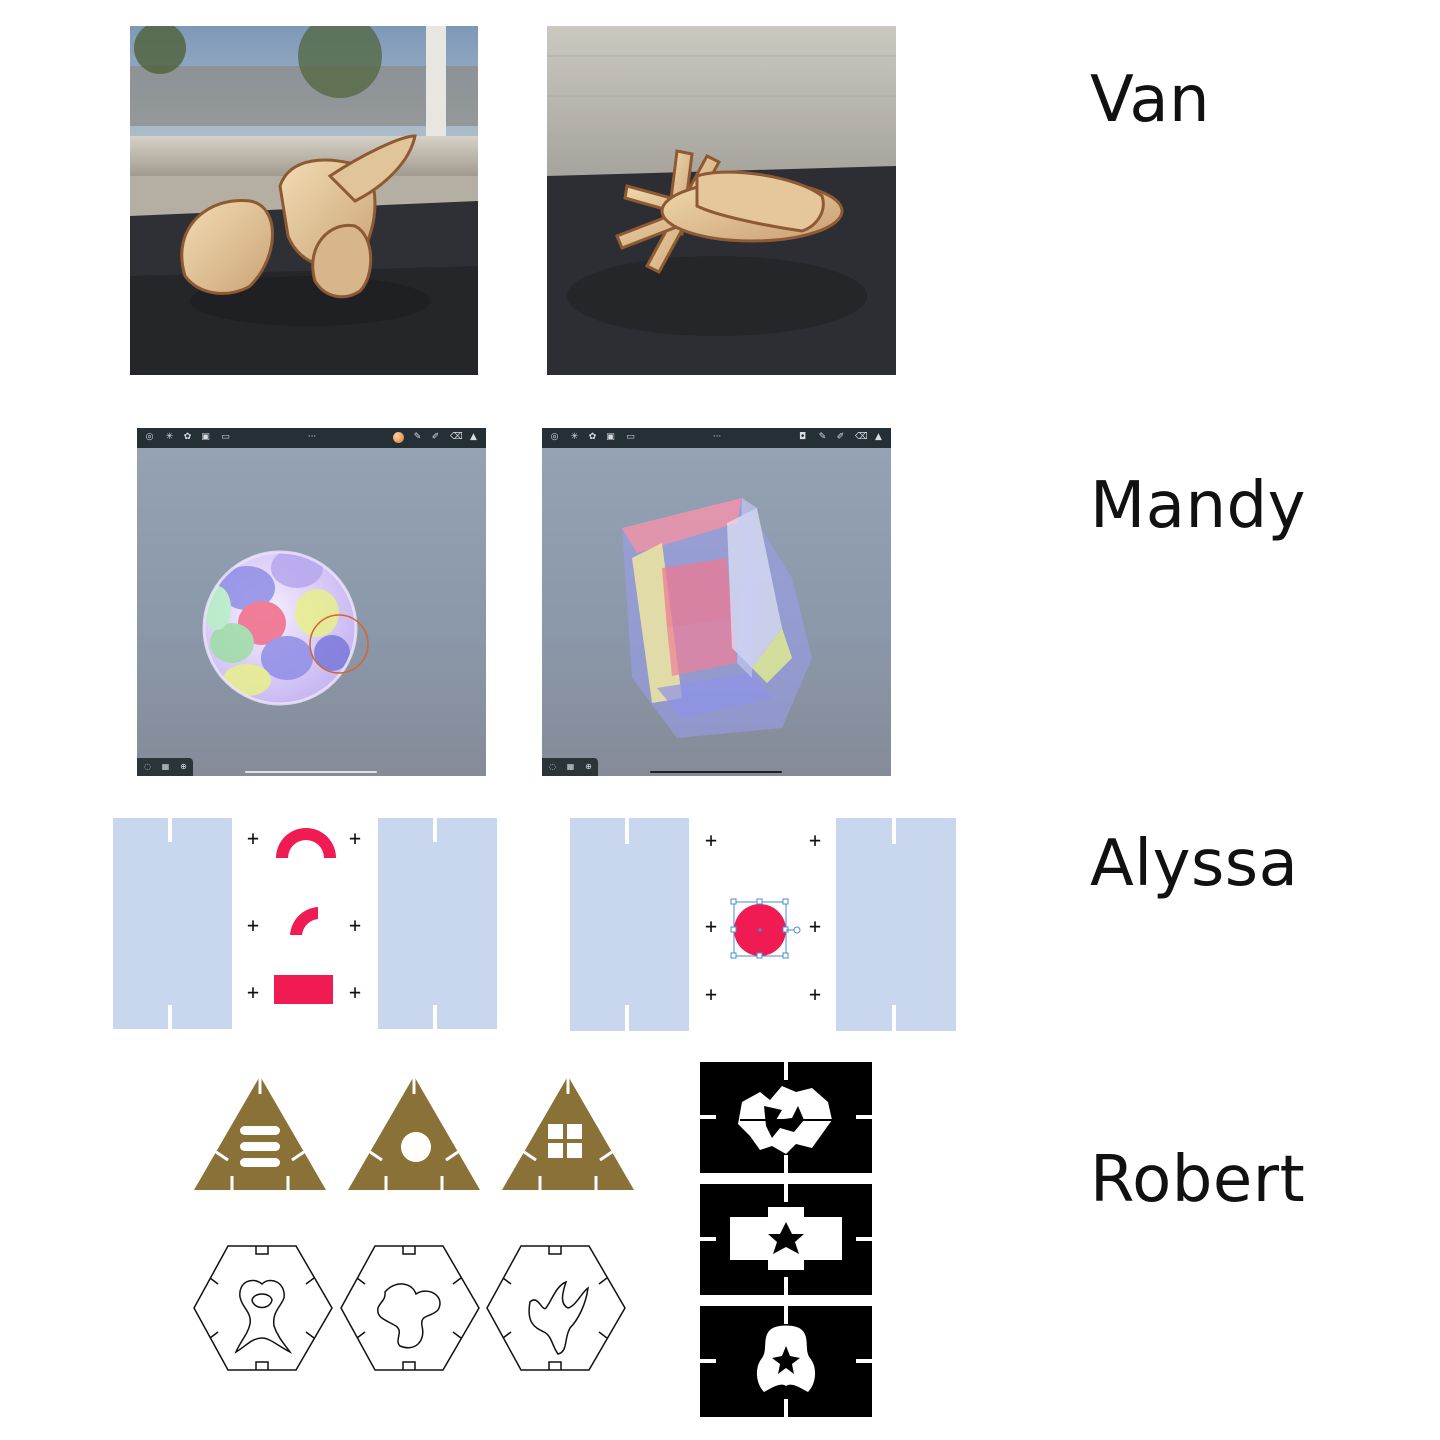 This screenshot has width=1440, height=1440. I want to click on app-toolbar: ◎ ✳ ✿ ▣ ▭ ··· ◘ ✎ ✐ ⌫ ▲, so click(716, 438).